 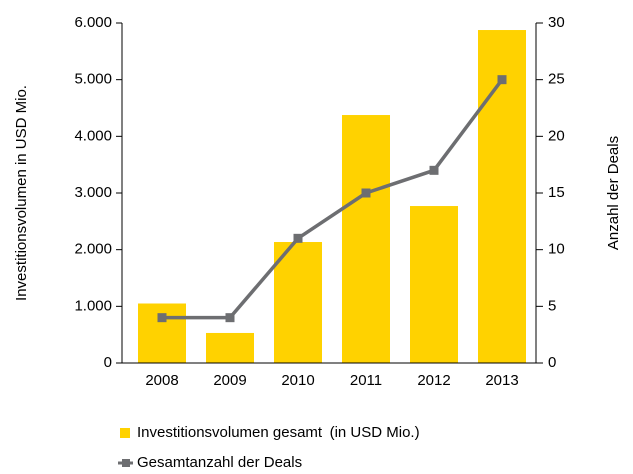 What do you see at coordinates (297, 380) in the screenshot?
I see `x-tick-label: 2010` at bounding box center [297, 380].